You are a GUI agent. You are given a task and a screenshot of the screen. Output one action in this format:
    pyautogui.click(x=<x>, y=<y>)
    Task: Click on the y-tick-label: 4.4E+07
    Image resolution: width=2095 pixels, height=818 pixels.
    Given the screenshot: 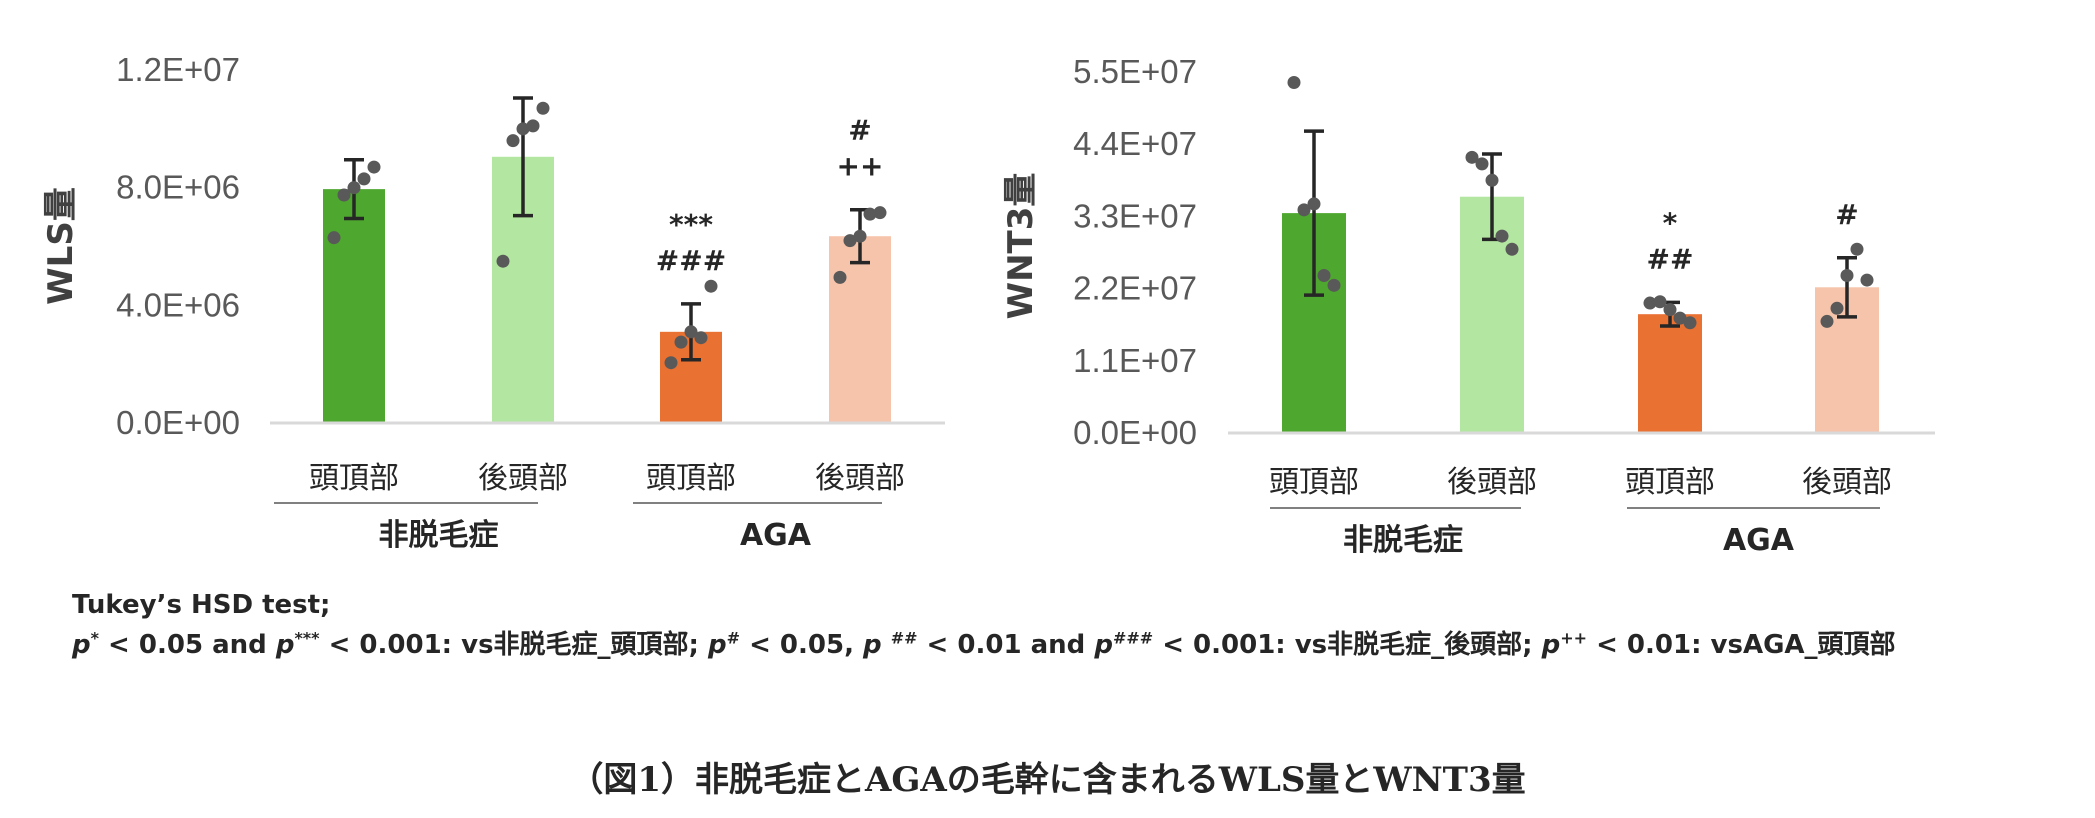 What is the action you would take?
    pyautogui.click(x=1135, y=143)
    